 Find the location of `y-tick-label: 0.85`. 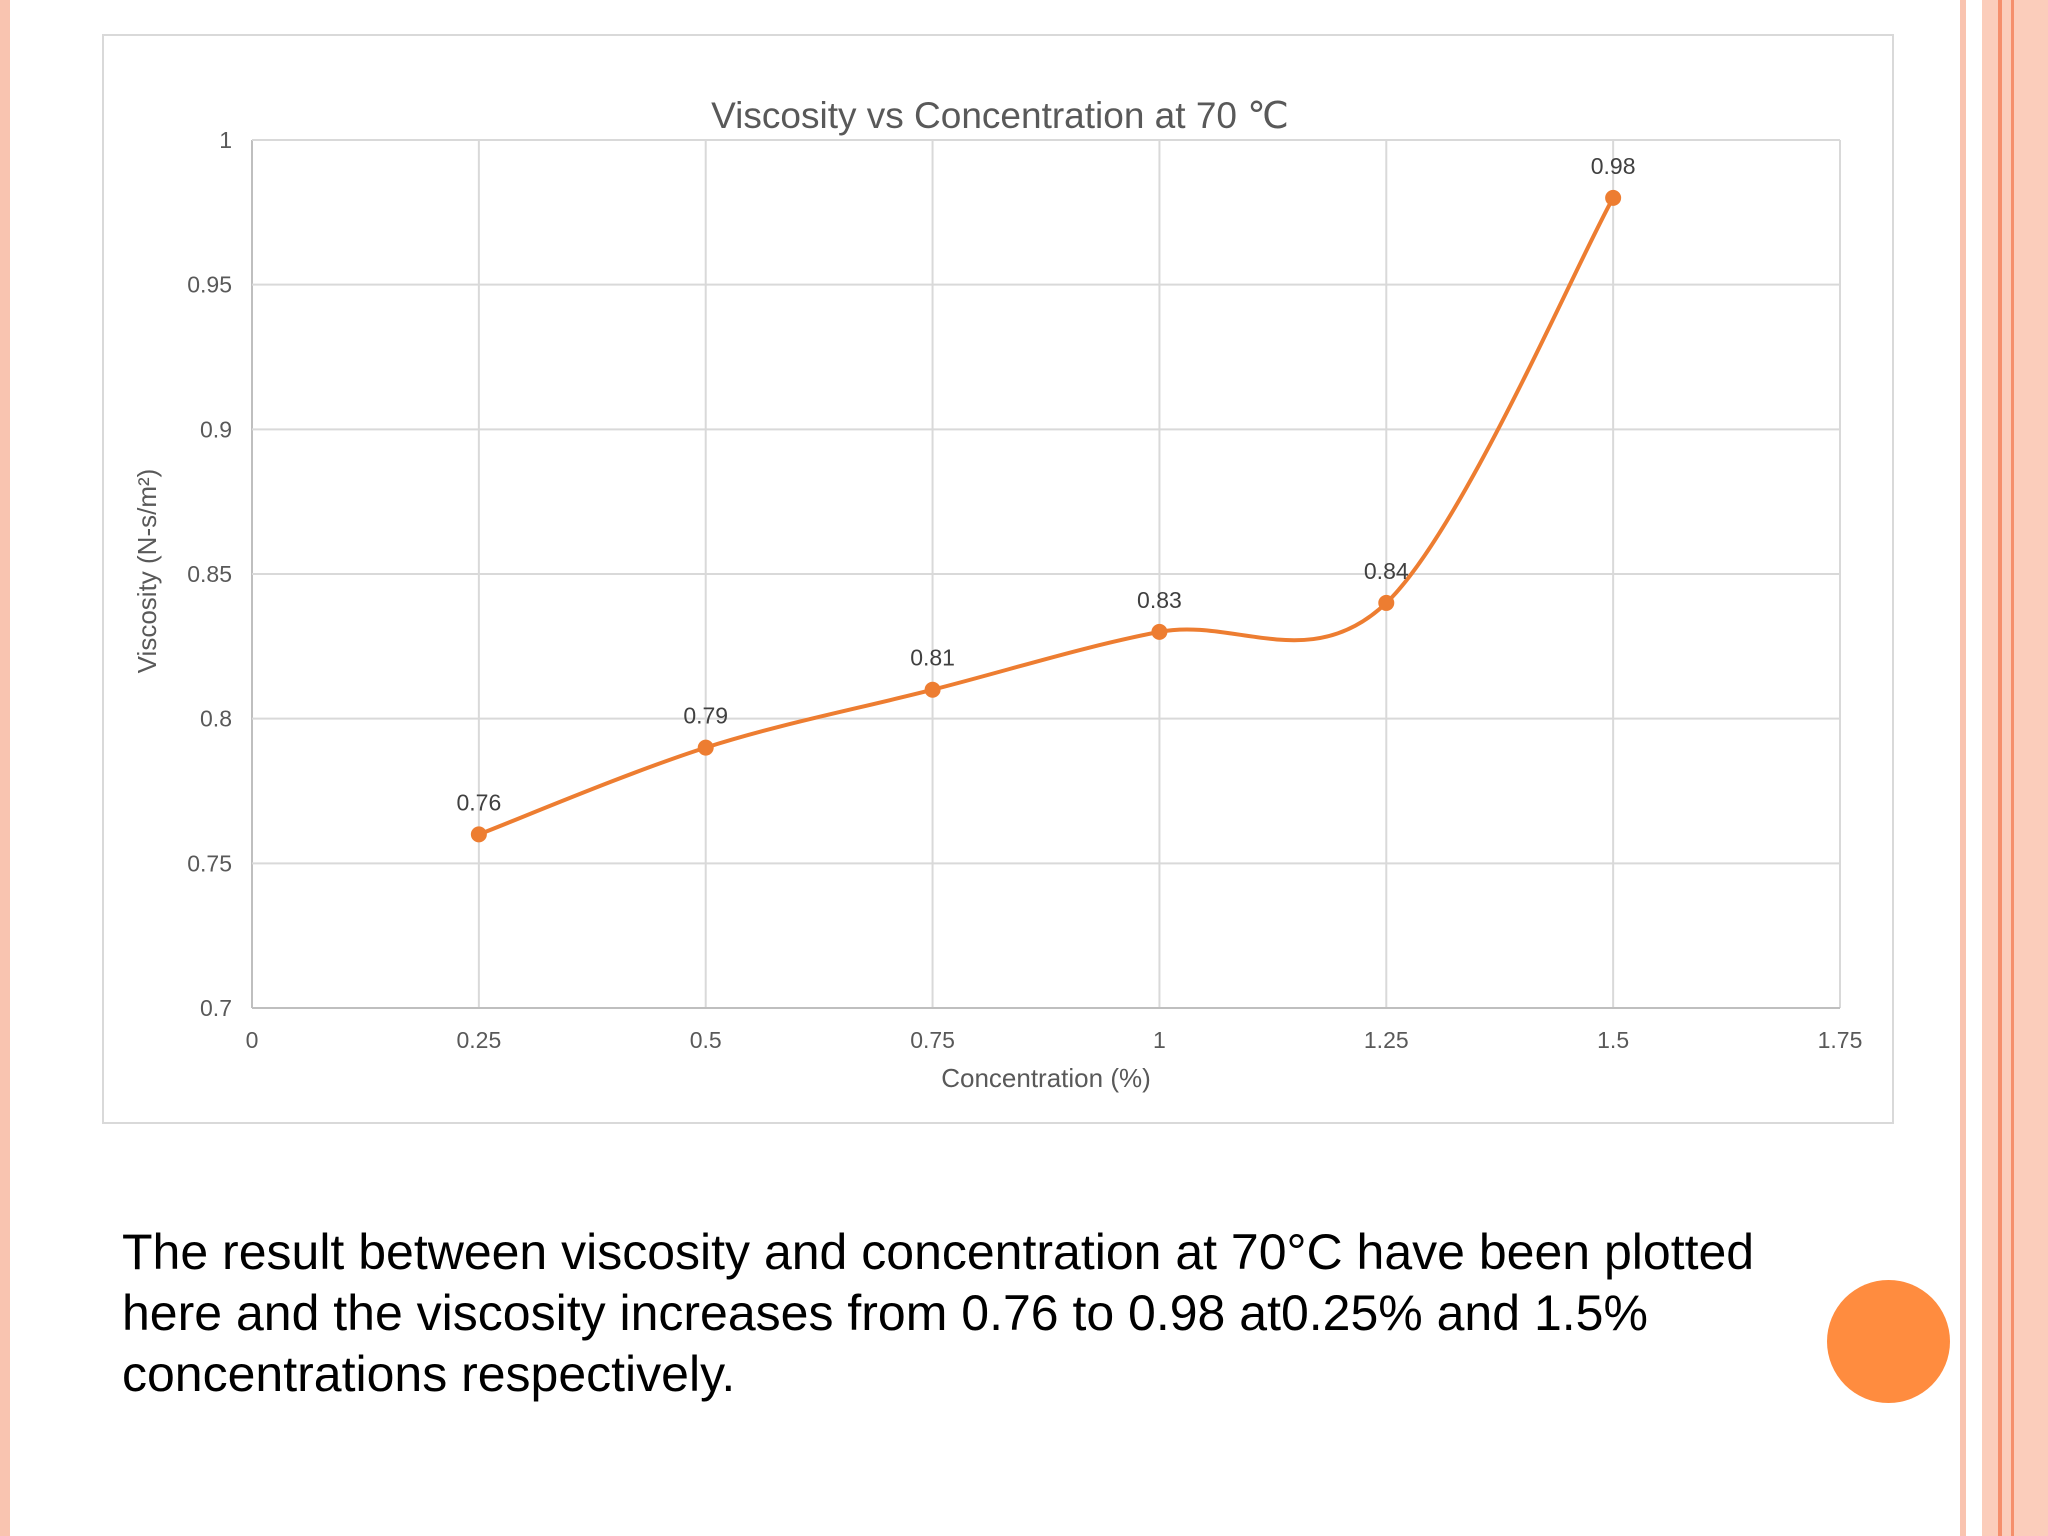

y-tick-label: 0.85 is located at coordinates (209, 574).